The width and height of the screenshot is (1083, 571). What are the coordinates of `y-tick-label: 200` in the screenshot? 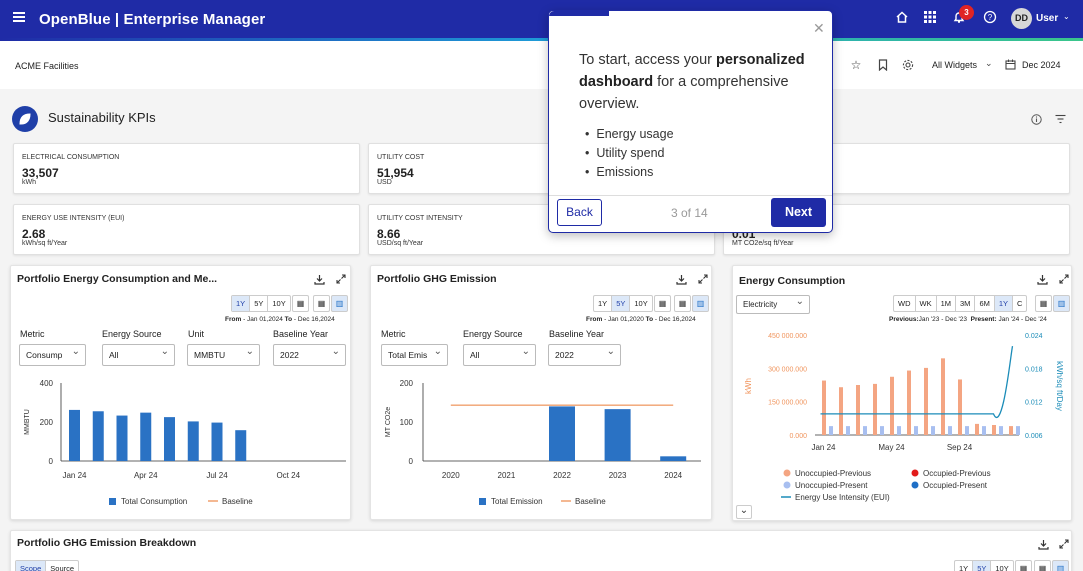 It's located at (47, 422).